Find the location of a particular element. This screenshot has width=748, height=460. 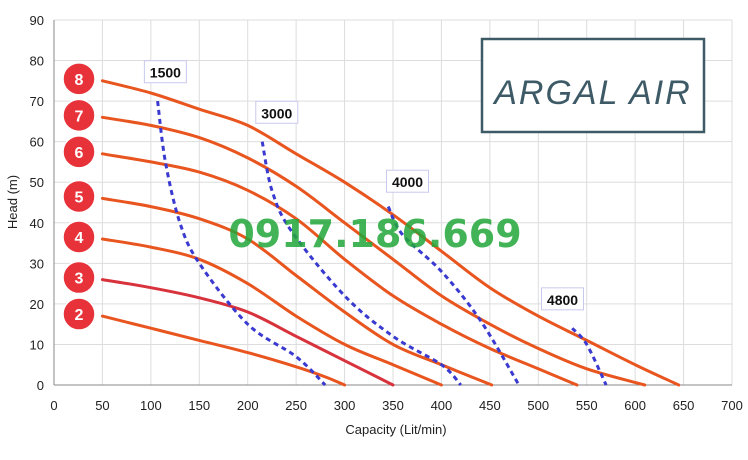

pressure-badge-label: 5 is located at coordinates (79, 197).